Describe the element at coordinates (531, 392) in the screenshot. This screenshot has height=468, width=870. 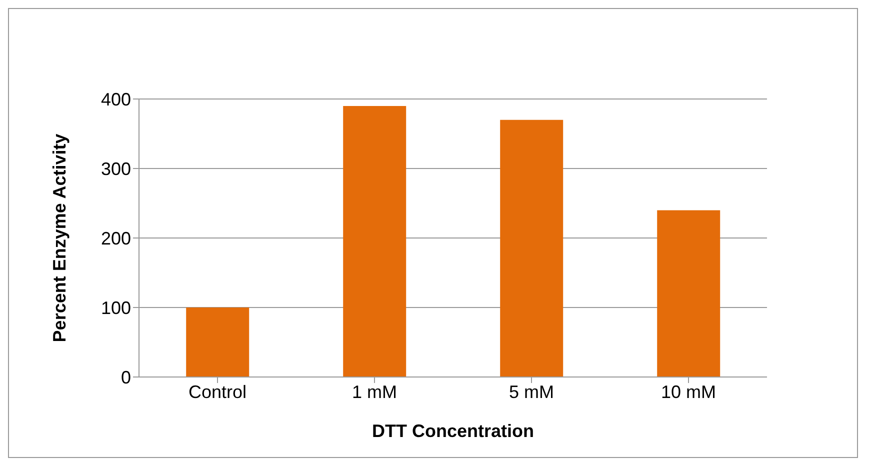
I see `x-tick-label: 5 mM` at that location.